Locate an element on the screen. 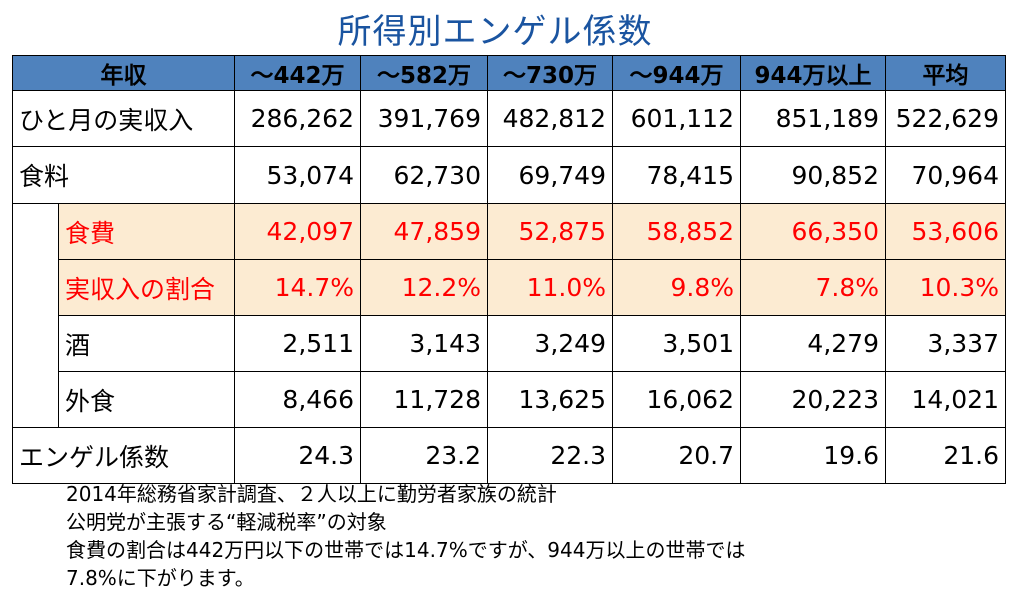 This screenshot has height=607, width=1032. table-cell: 2,511 is located at coordinates (297, 343).